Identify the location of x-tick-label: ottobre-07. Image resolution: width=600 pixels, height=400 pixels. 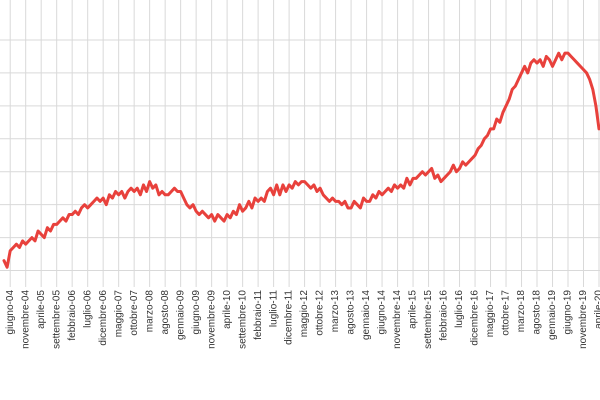
(134, 313).